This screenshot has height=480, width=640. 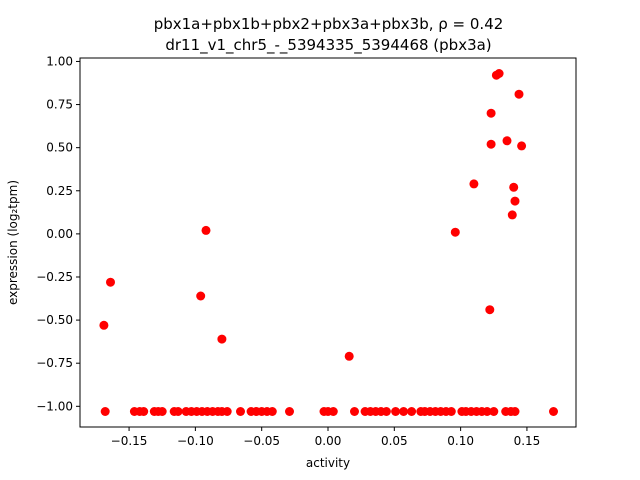 What do you see at coordinates (59, 105) in the screenshot?
I see `y-tick-label: 0.75` at bounding box center [59, 105].